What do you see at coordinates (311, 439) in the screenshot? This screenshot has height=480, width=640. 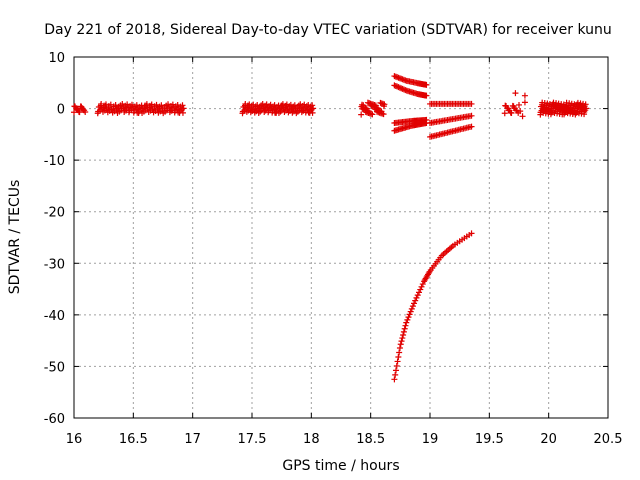 I see `x-tick-label: 18` at bounding box center [311, 439].